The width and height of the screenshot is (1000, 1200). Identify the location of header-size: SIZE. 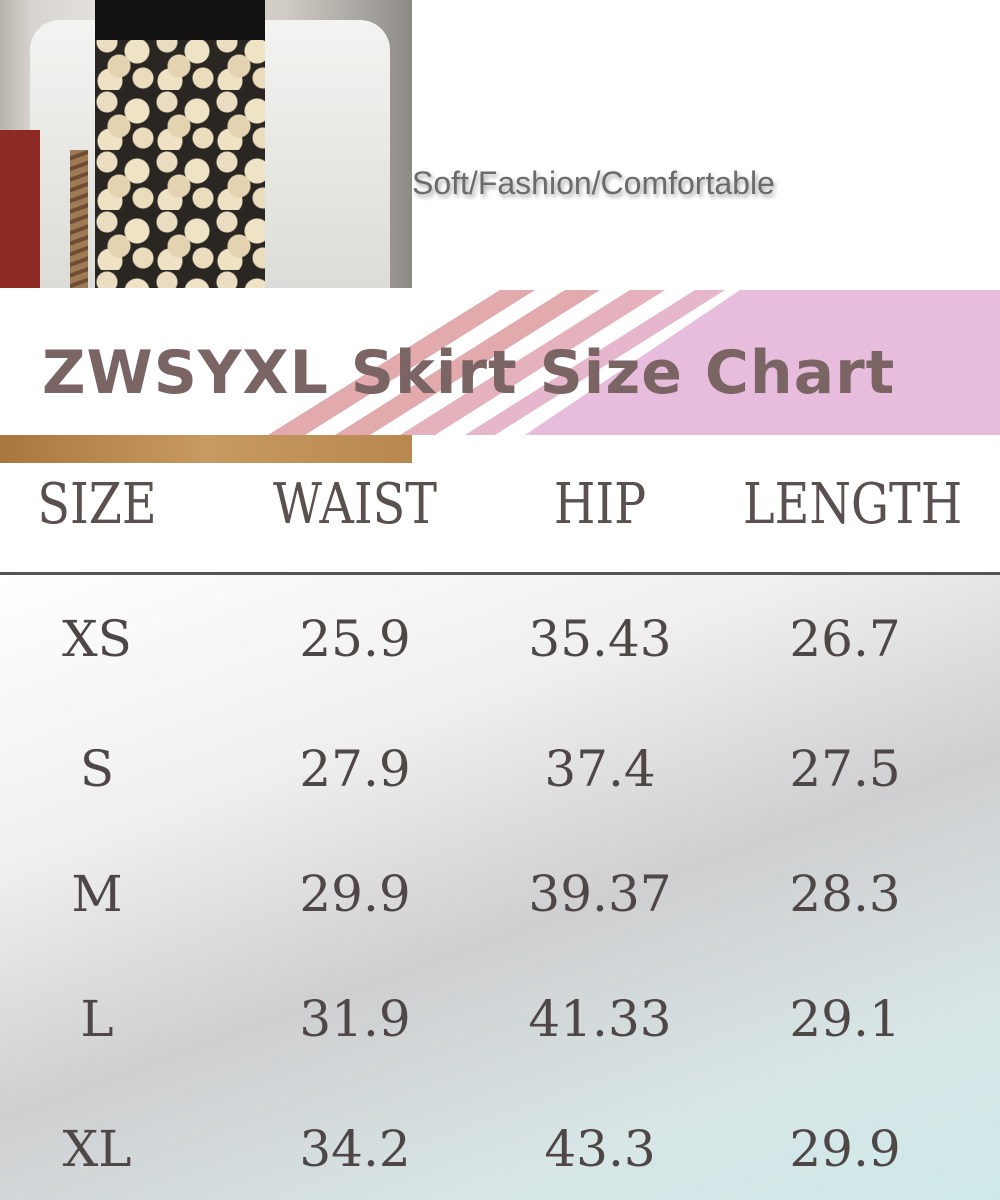
(97, 504).